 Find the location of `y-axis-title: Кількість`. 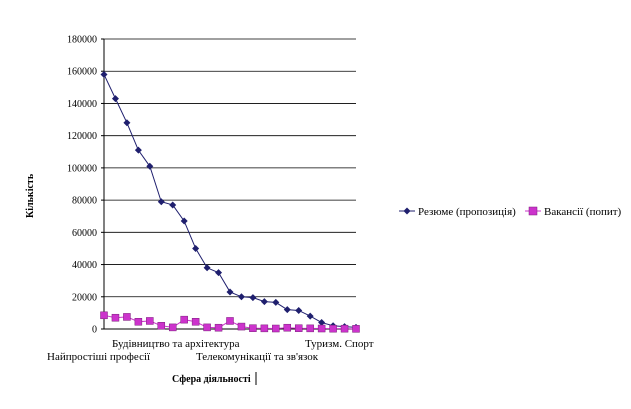

y-axis-title: Кількість is located at coordinates (30, 195).